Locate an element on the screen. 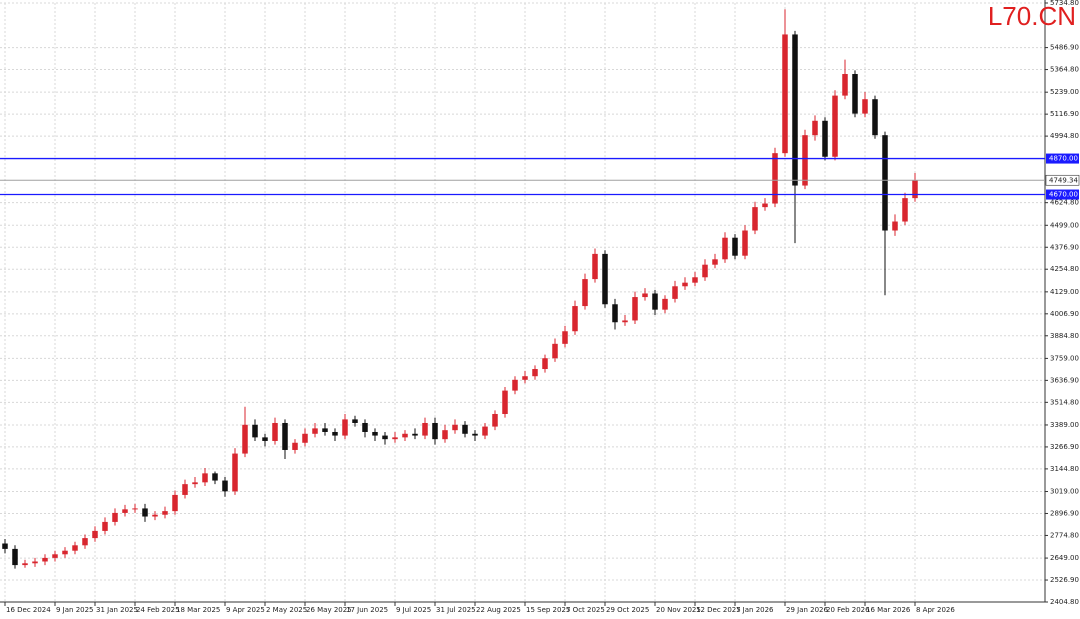 The width and height of the screenshot is (1080, 619). level-label-box is located at coordinates (1062, 158).